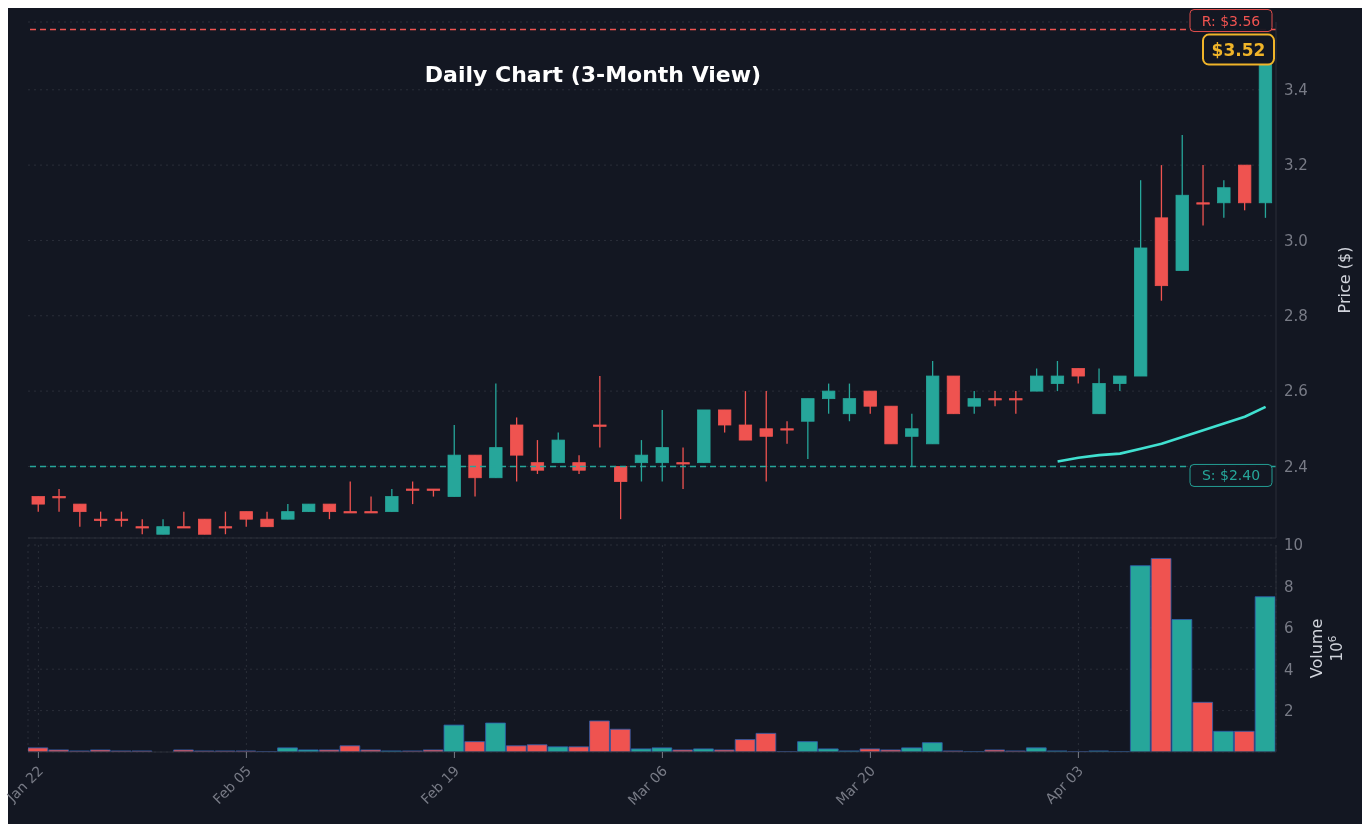 This screenshot has height=824, width=1370. I want to click on y-tick-label: 2.4, so click(1296, 466).